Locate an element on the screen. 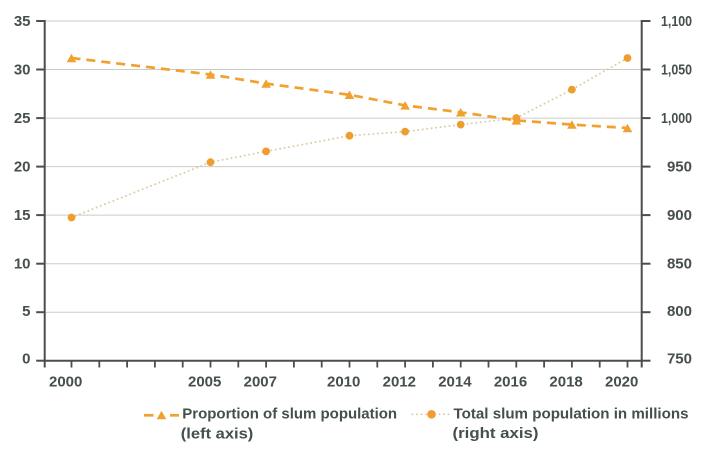 The width and height of the screenshot is (720, 453). svg-text: 25 is located at coordinates (22, 118).